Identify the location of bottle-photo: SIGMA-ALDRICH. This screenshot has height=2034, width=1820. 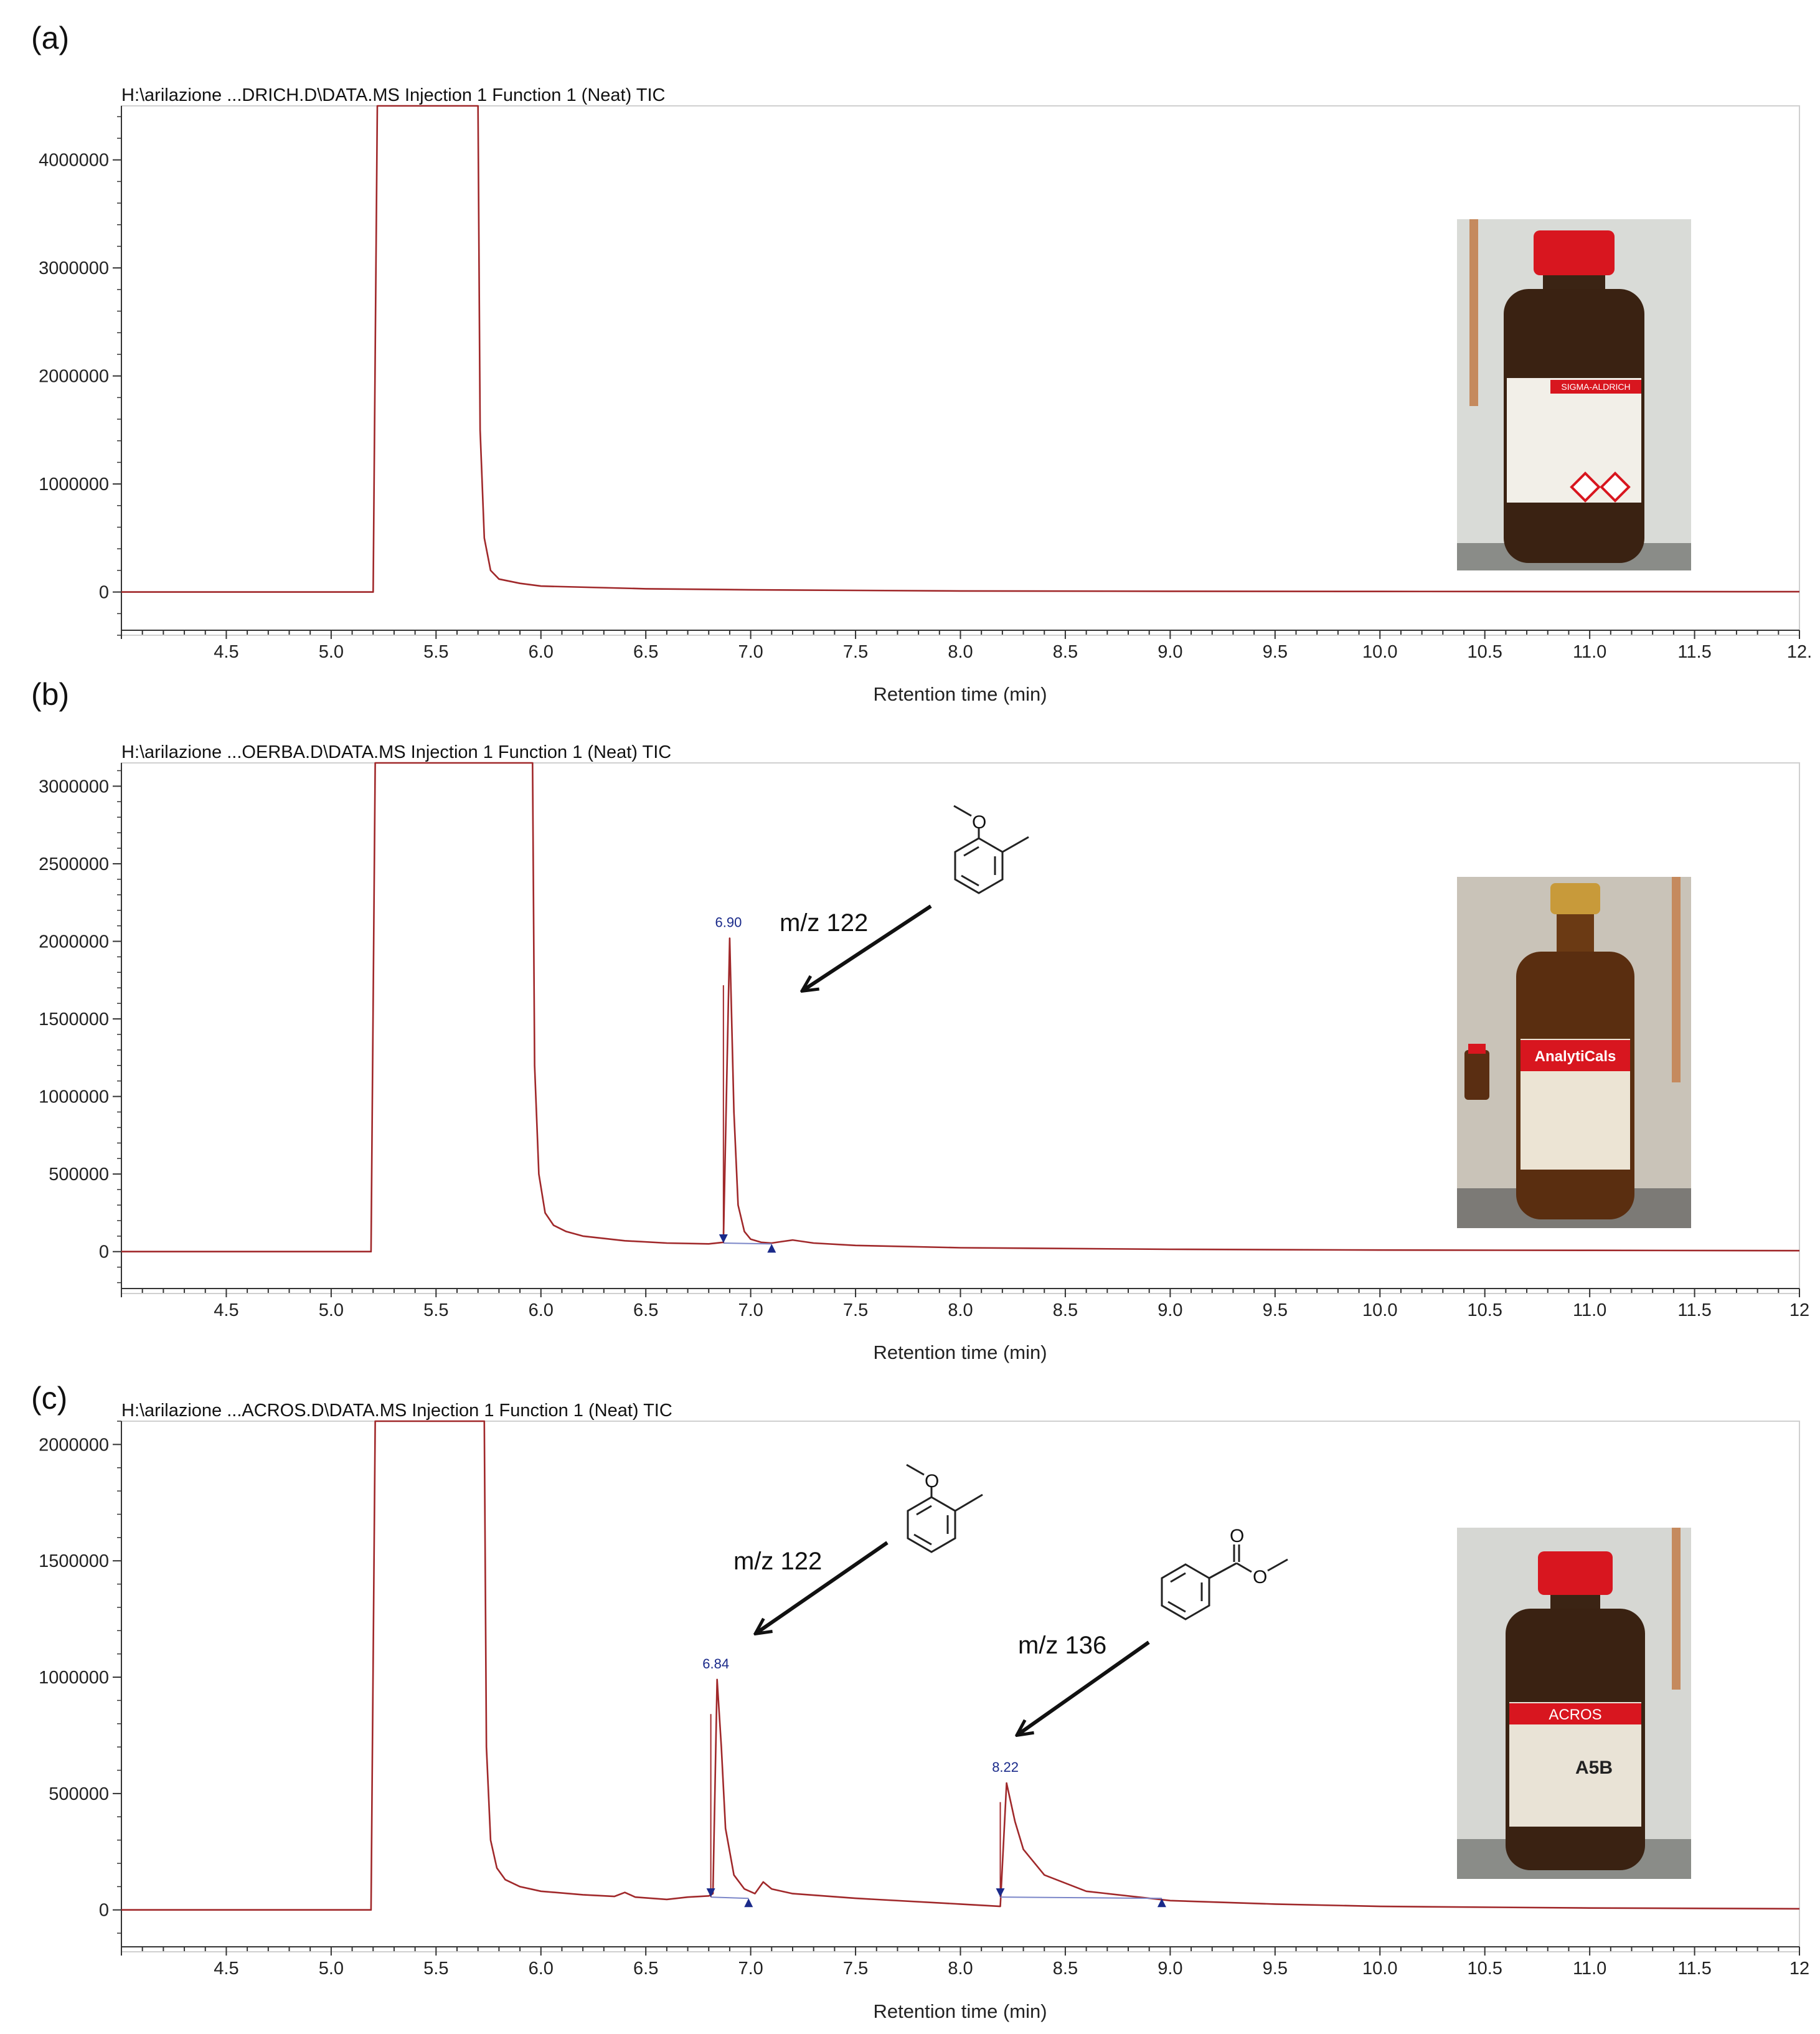
(1574, 395).